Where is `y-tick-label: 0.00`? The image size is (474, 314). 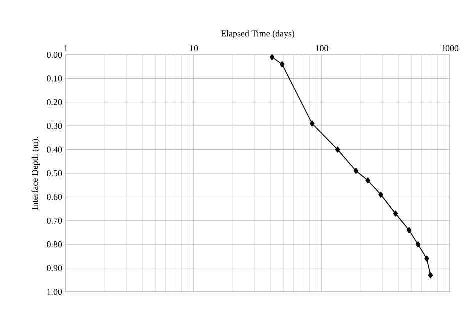
y-tick-label: 0.00 is located at coordinates (54, 55).